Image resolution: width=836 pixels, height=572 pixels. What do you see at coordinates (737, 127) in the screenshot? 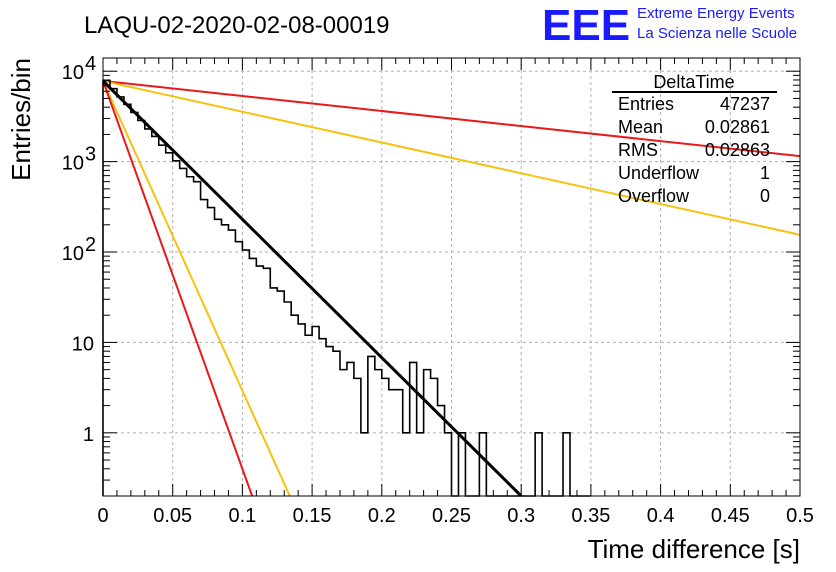
I see `stats-value: 0.02861` at bounding box center [737, 127].